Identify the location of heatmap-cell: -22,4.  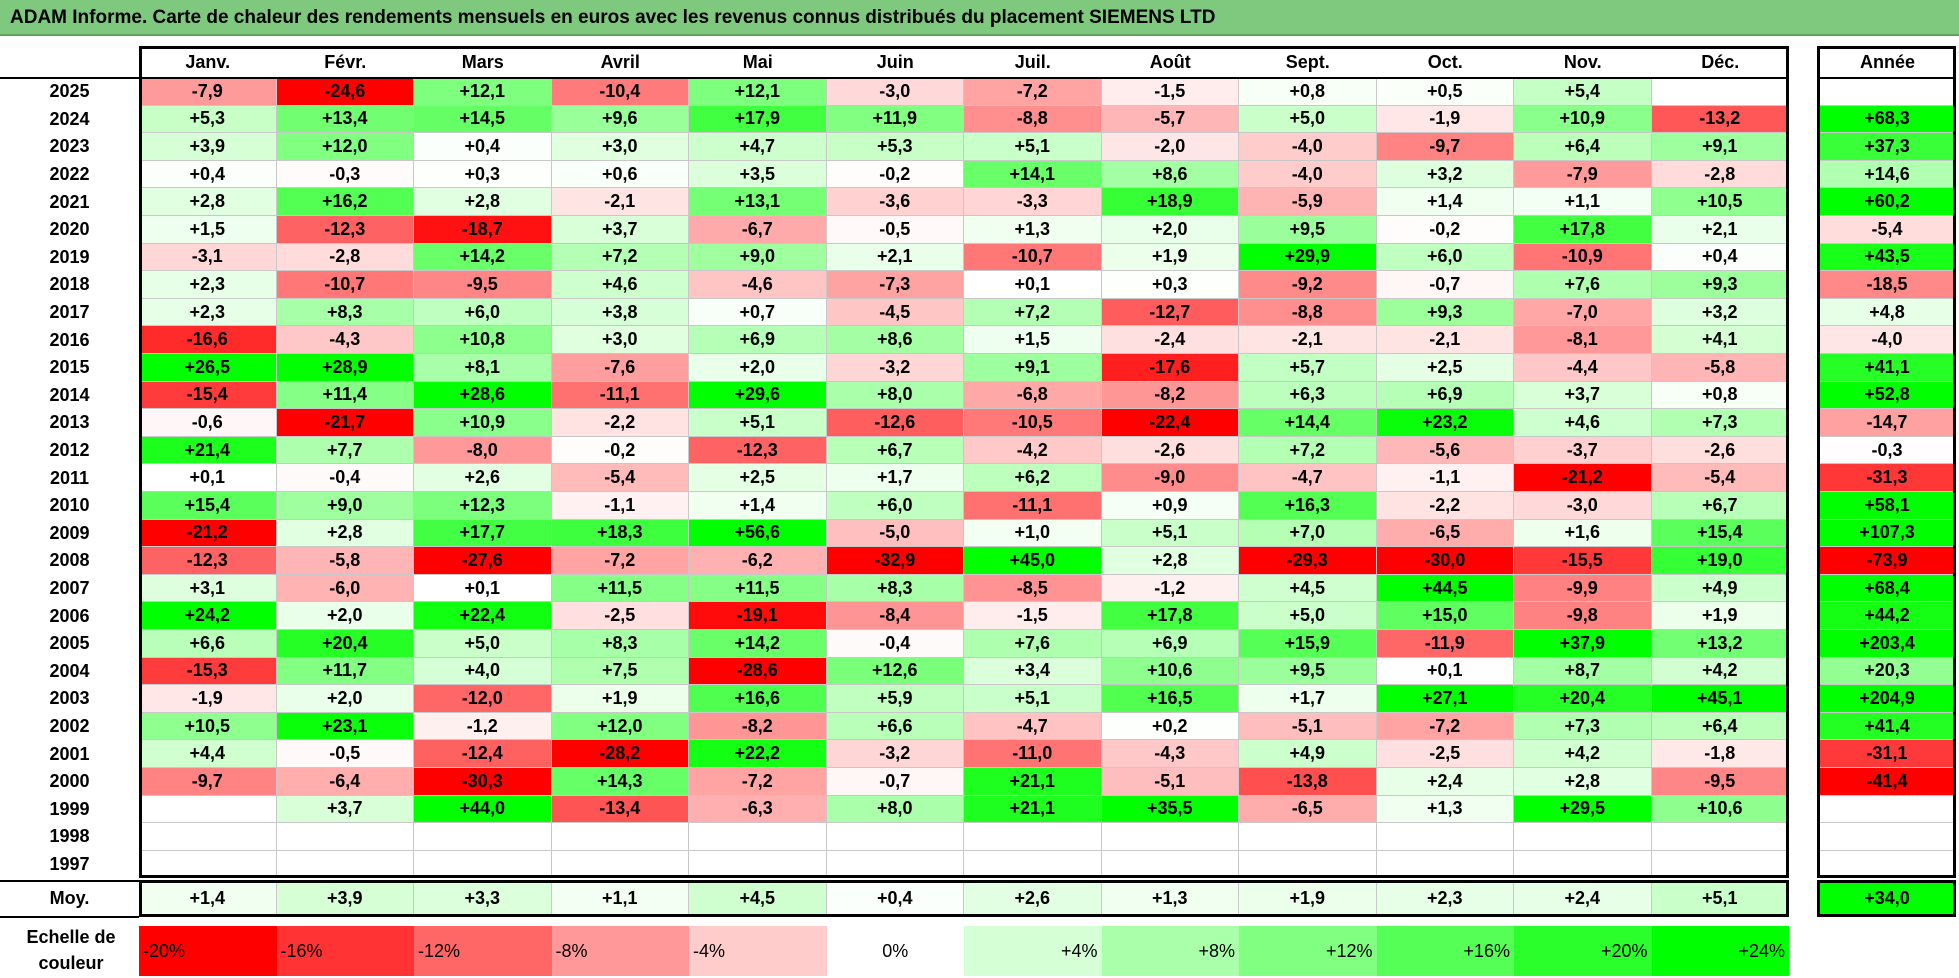
(1170, 423).